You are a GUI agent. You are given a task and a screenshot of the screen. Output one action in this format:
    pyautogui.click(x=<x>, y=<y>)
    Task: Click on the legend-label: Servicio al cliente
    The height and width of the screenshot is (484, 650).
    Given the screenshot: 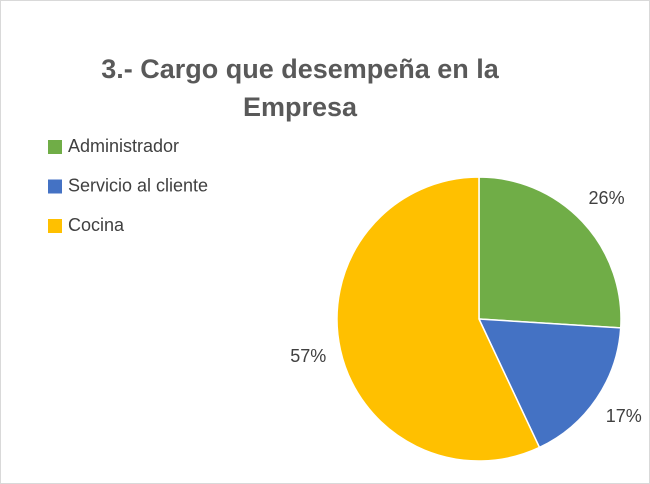 What is the action you would take?
    pyautogui.click(x=138, y=185)
    